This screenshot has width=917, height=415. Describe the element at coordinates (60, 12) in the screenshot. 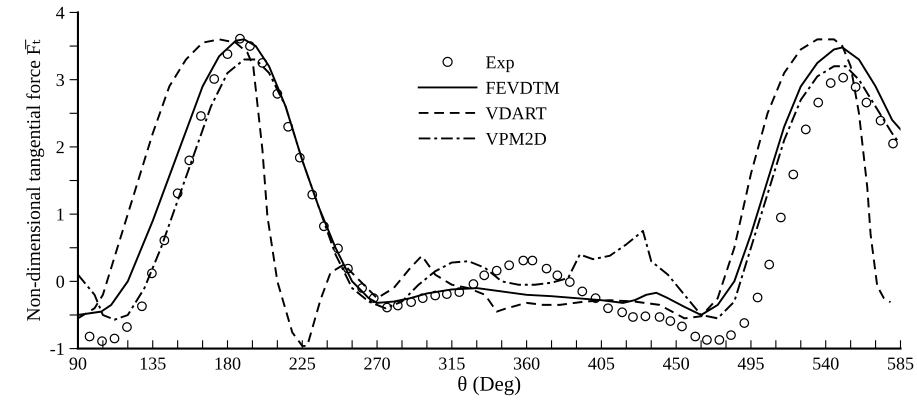

I see `y-tick-label: 4` at that location.